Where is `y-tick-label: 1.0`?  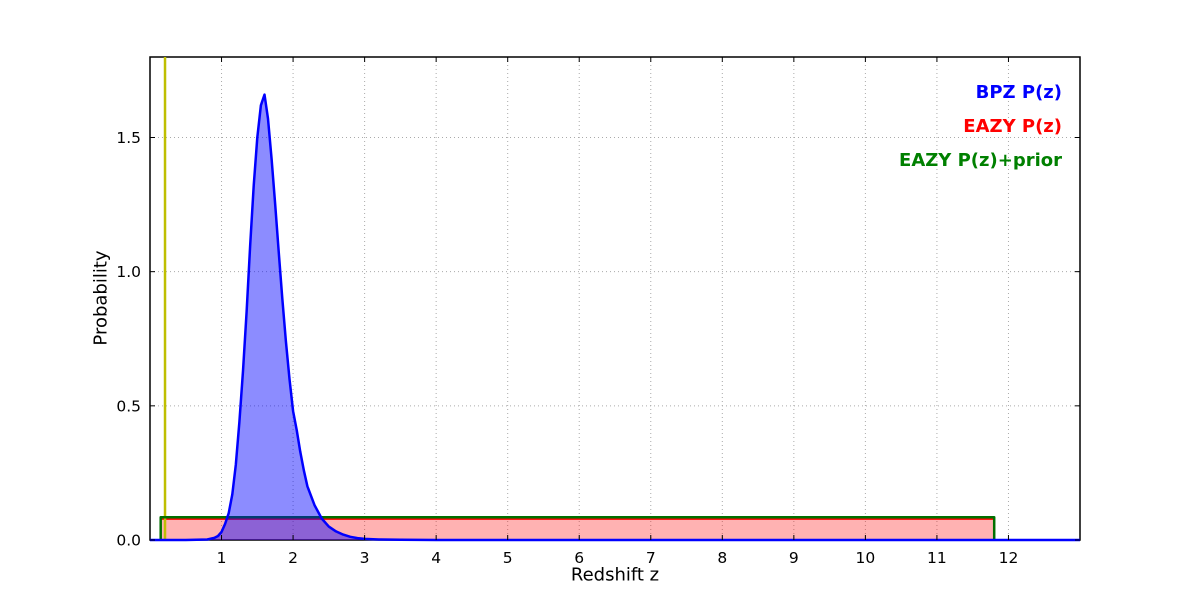 y-tick-label: 1.0 is located at coordinates (128, 272).